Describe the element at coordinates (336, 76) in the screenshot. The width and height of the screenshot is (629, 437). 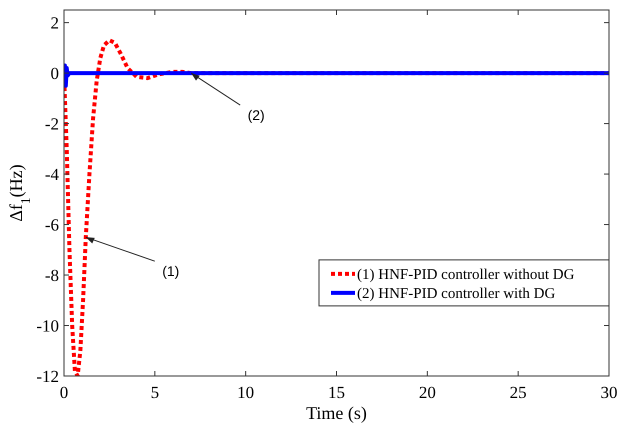
I see `line-series` at that location.